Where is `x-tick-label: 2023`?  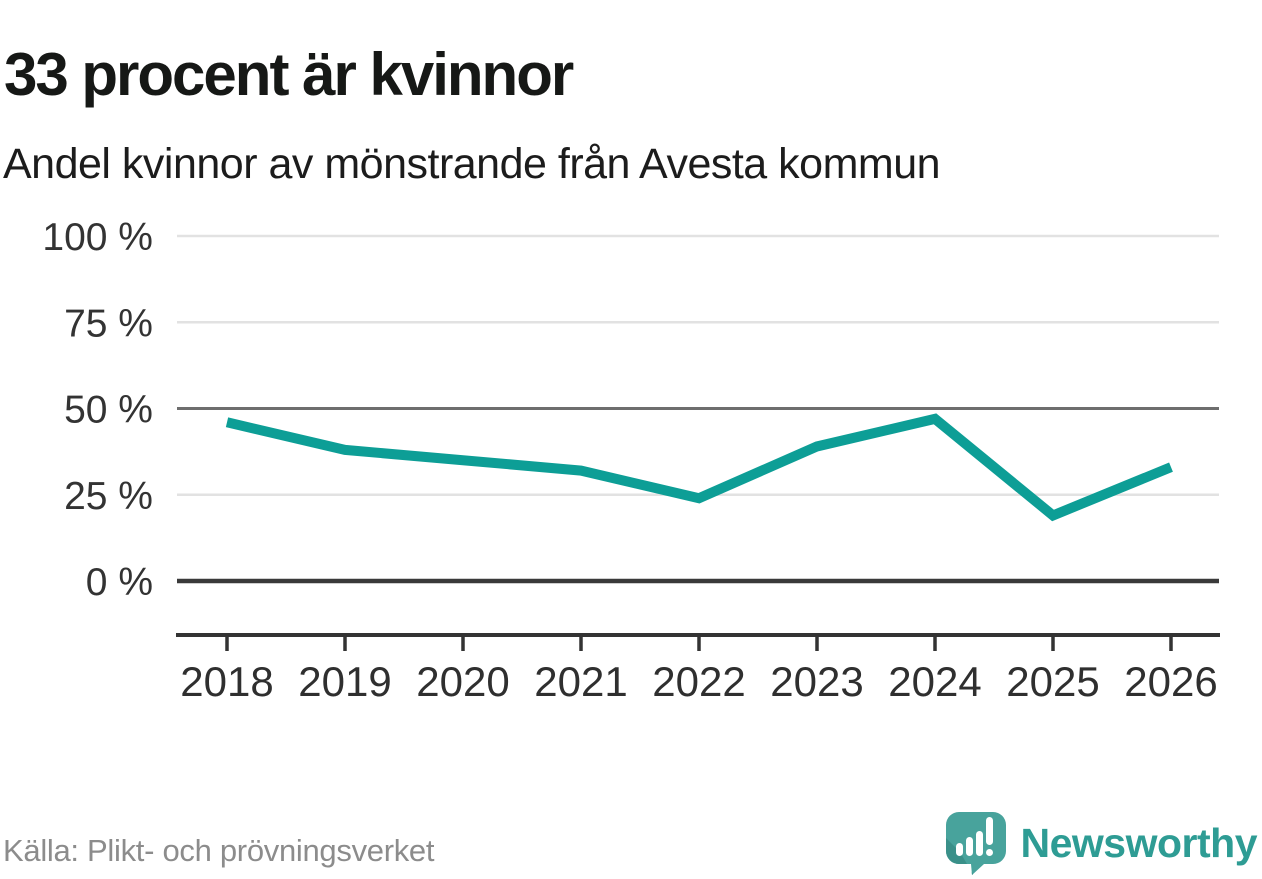 x-tick-label: 2023 is located at coordinates (816, 681).